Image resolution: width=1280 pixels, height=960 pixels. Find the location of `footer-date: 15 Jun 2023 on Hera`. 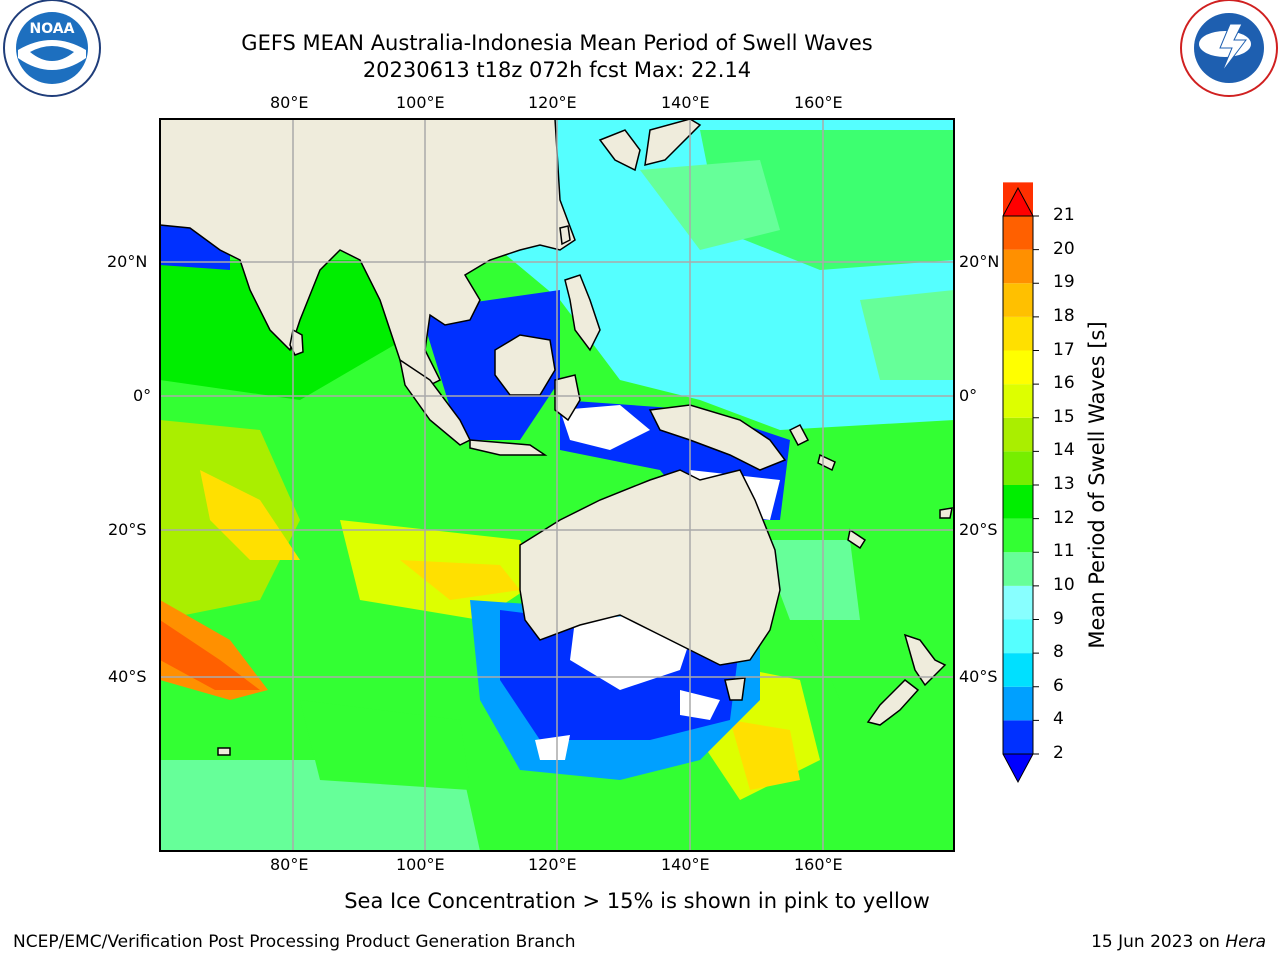

footer-date: 15 Jun 2023 on Hera is located at coordinates (1178, 942).